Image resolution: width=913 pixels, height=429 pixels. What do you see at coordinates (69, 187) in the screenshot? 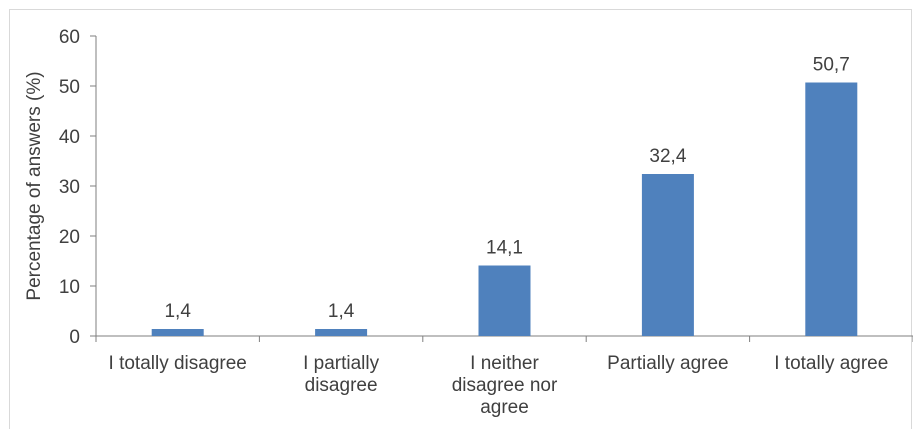
I see `y-tick-label: 30` at bounding box center [69, 187].